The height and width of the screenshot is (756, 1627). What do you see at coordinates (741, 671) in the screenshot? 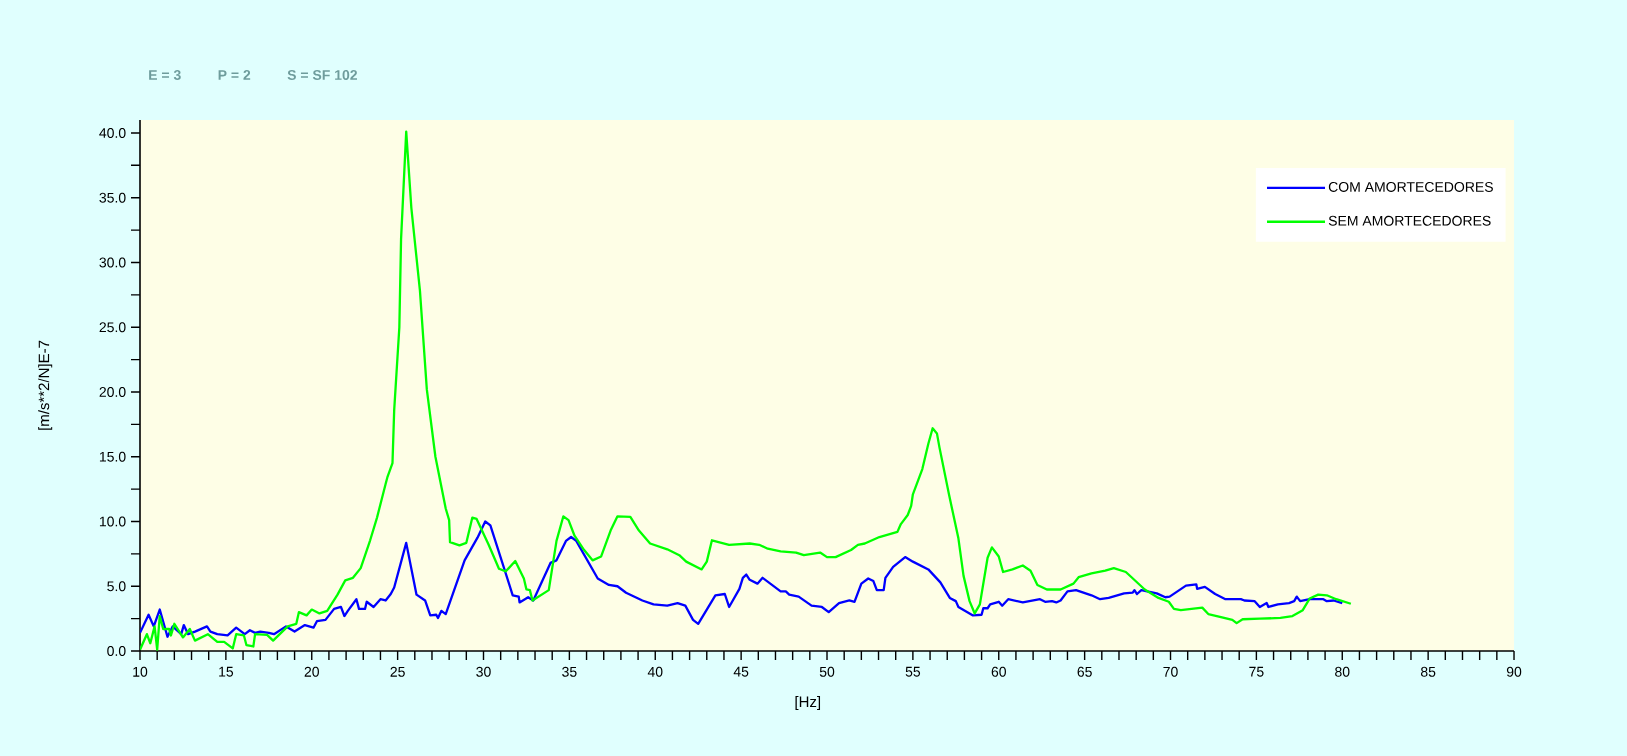
I see `x-tick-label: 45` at bounding box center [741, 671].